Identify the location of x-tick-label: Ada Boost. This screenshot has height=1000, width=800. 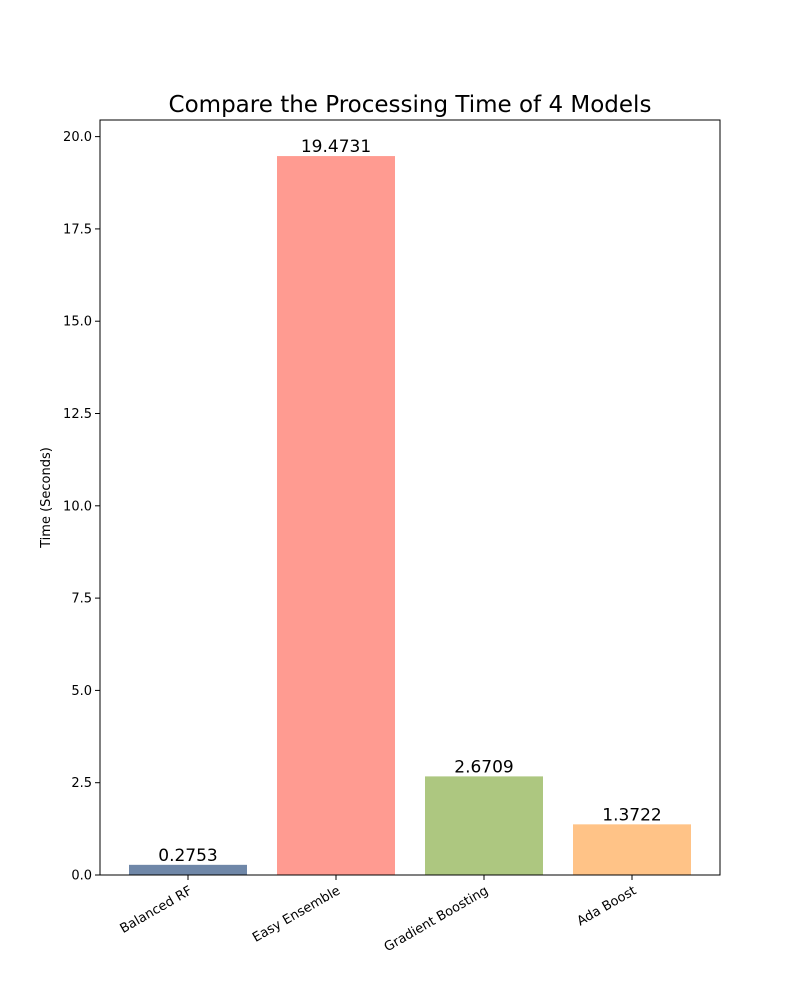
(607, 906).